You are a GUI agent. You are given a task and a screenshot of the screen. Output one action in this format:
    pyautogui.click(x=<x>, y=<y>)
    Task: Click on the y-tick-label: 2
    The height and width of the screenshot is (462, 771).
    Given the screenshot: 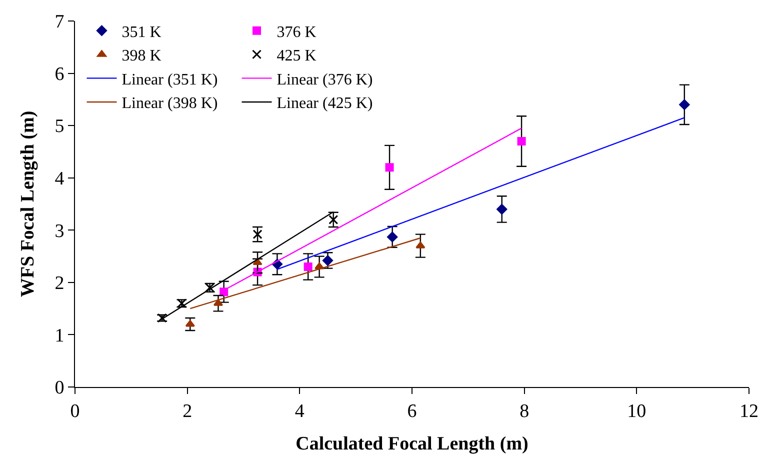 What is the action you would take?
    pyautogui.click(x=59, y=283)
    